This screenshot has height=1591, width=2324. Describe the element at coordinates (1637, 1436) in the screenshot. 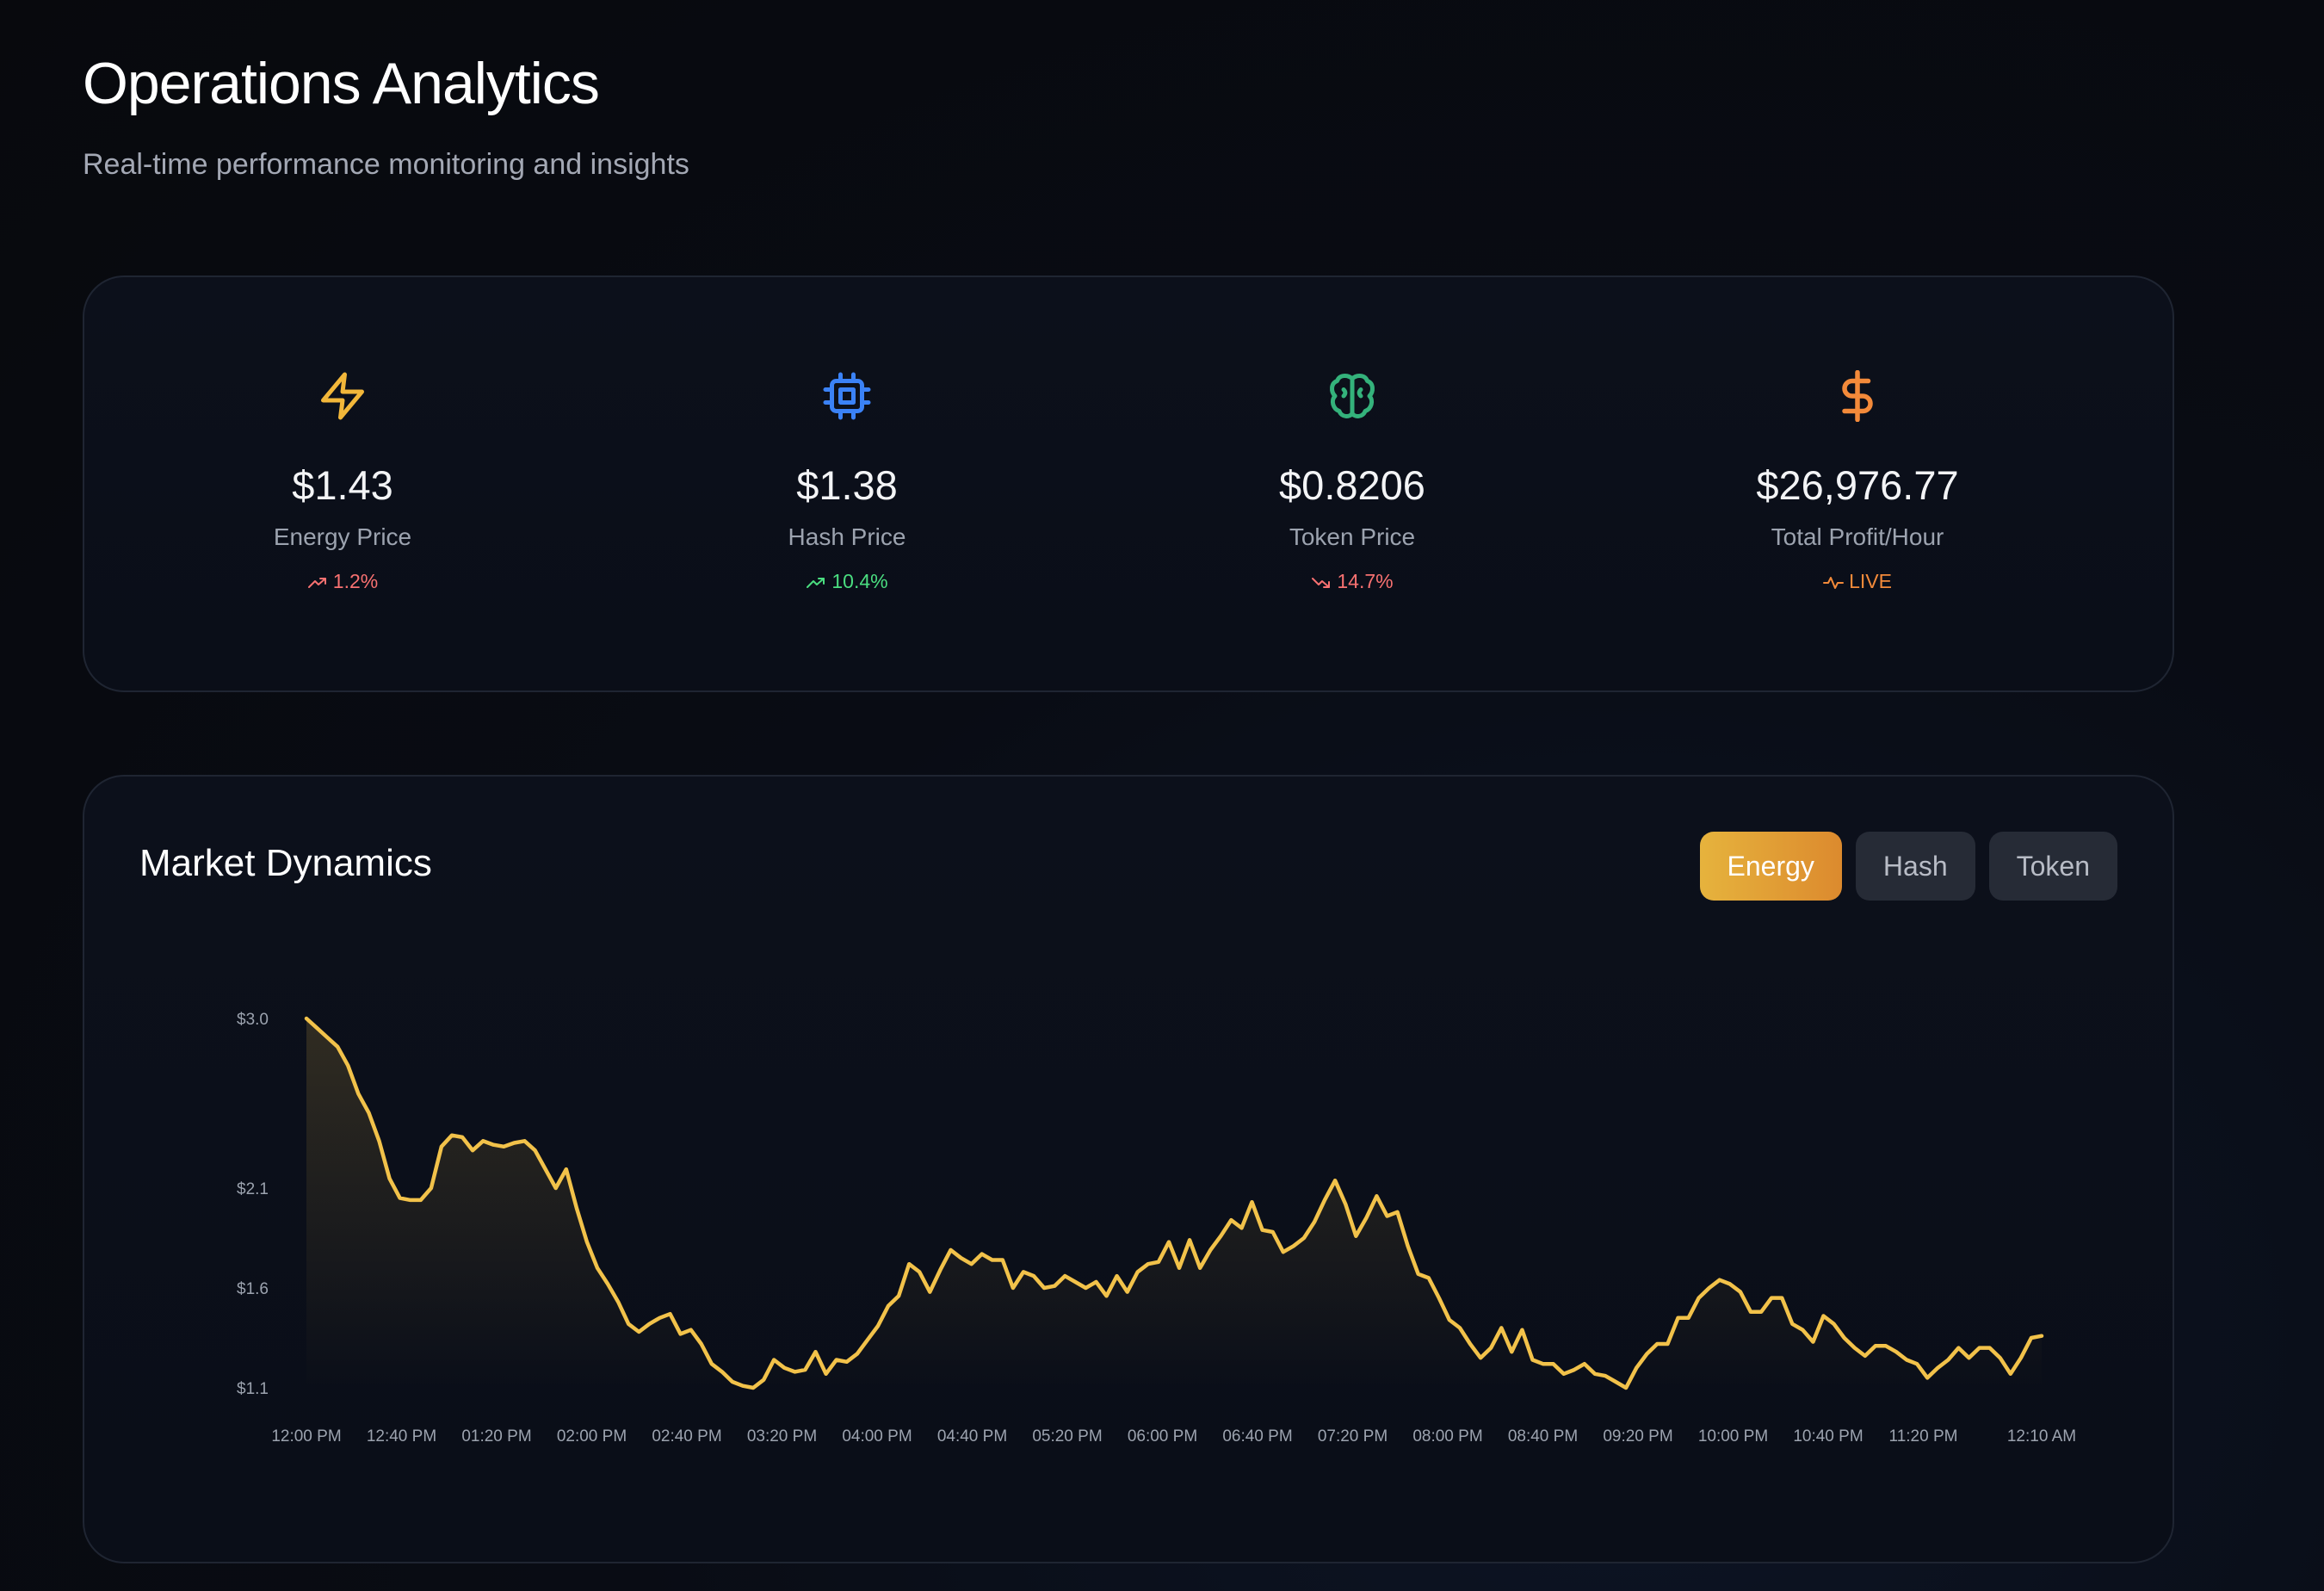

I see `x-tick-label: 09:20 PM` at that location.